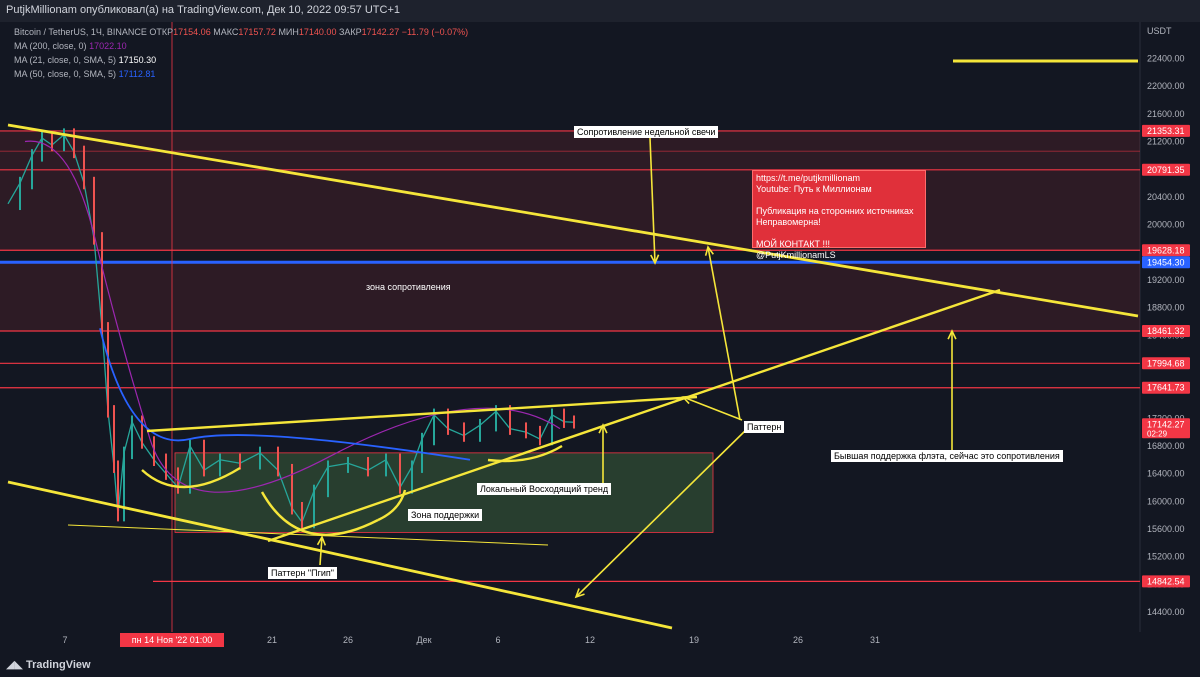 The width and height of the screenshot is (1200, 677). I want to click on legend-low-value: 17140.00, so click(317, 32).